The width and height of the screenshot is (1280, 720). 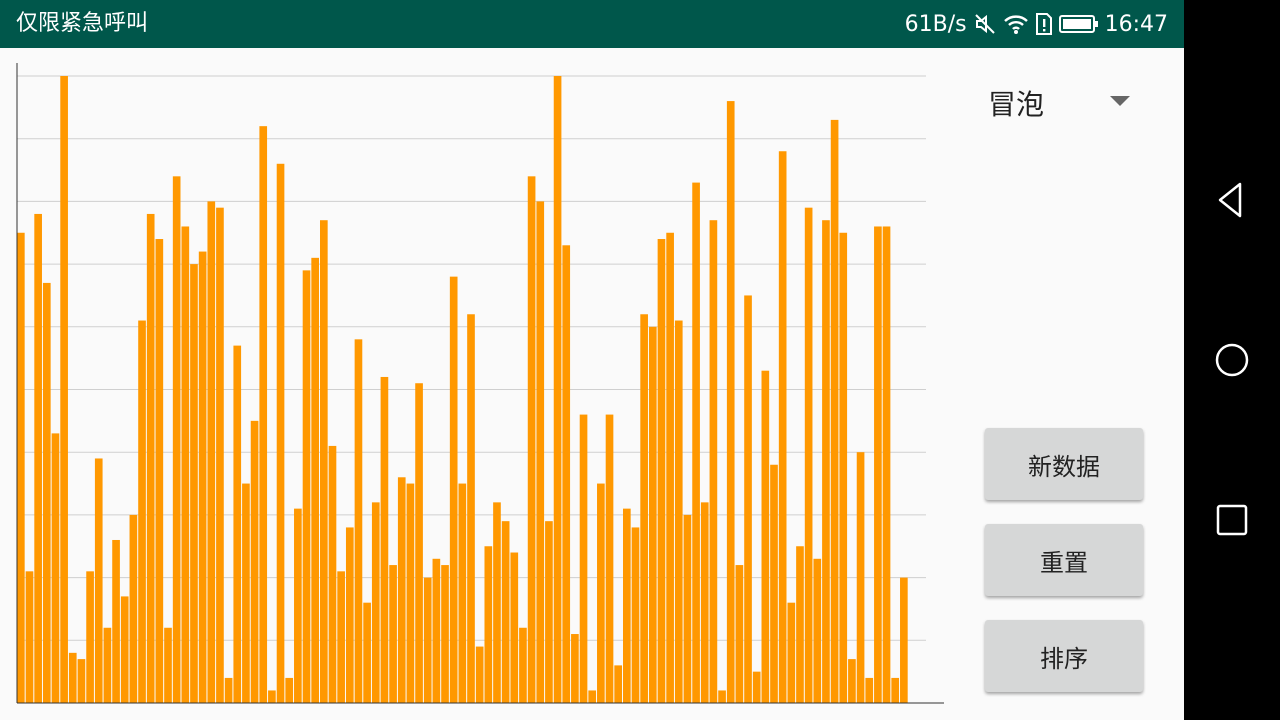 I want to click on status-bar: 仅限紧急呼叫 61B/s 16:47, so click(x=592, y=24).